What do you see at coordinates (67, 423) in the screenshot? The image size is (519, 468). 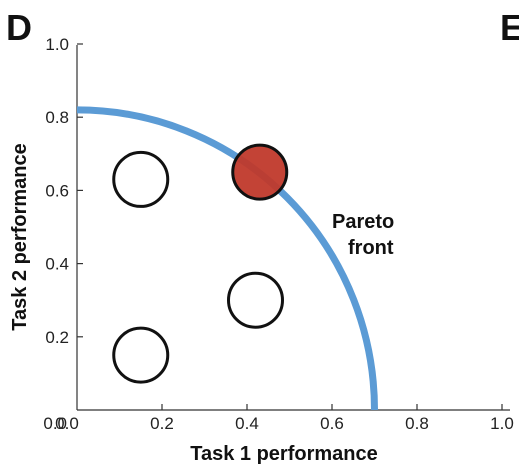 I see `x-tick-label: 0.0` at bounding box center [67, 423].